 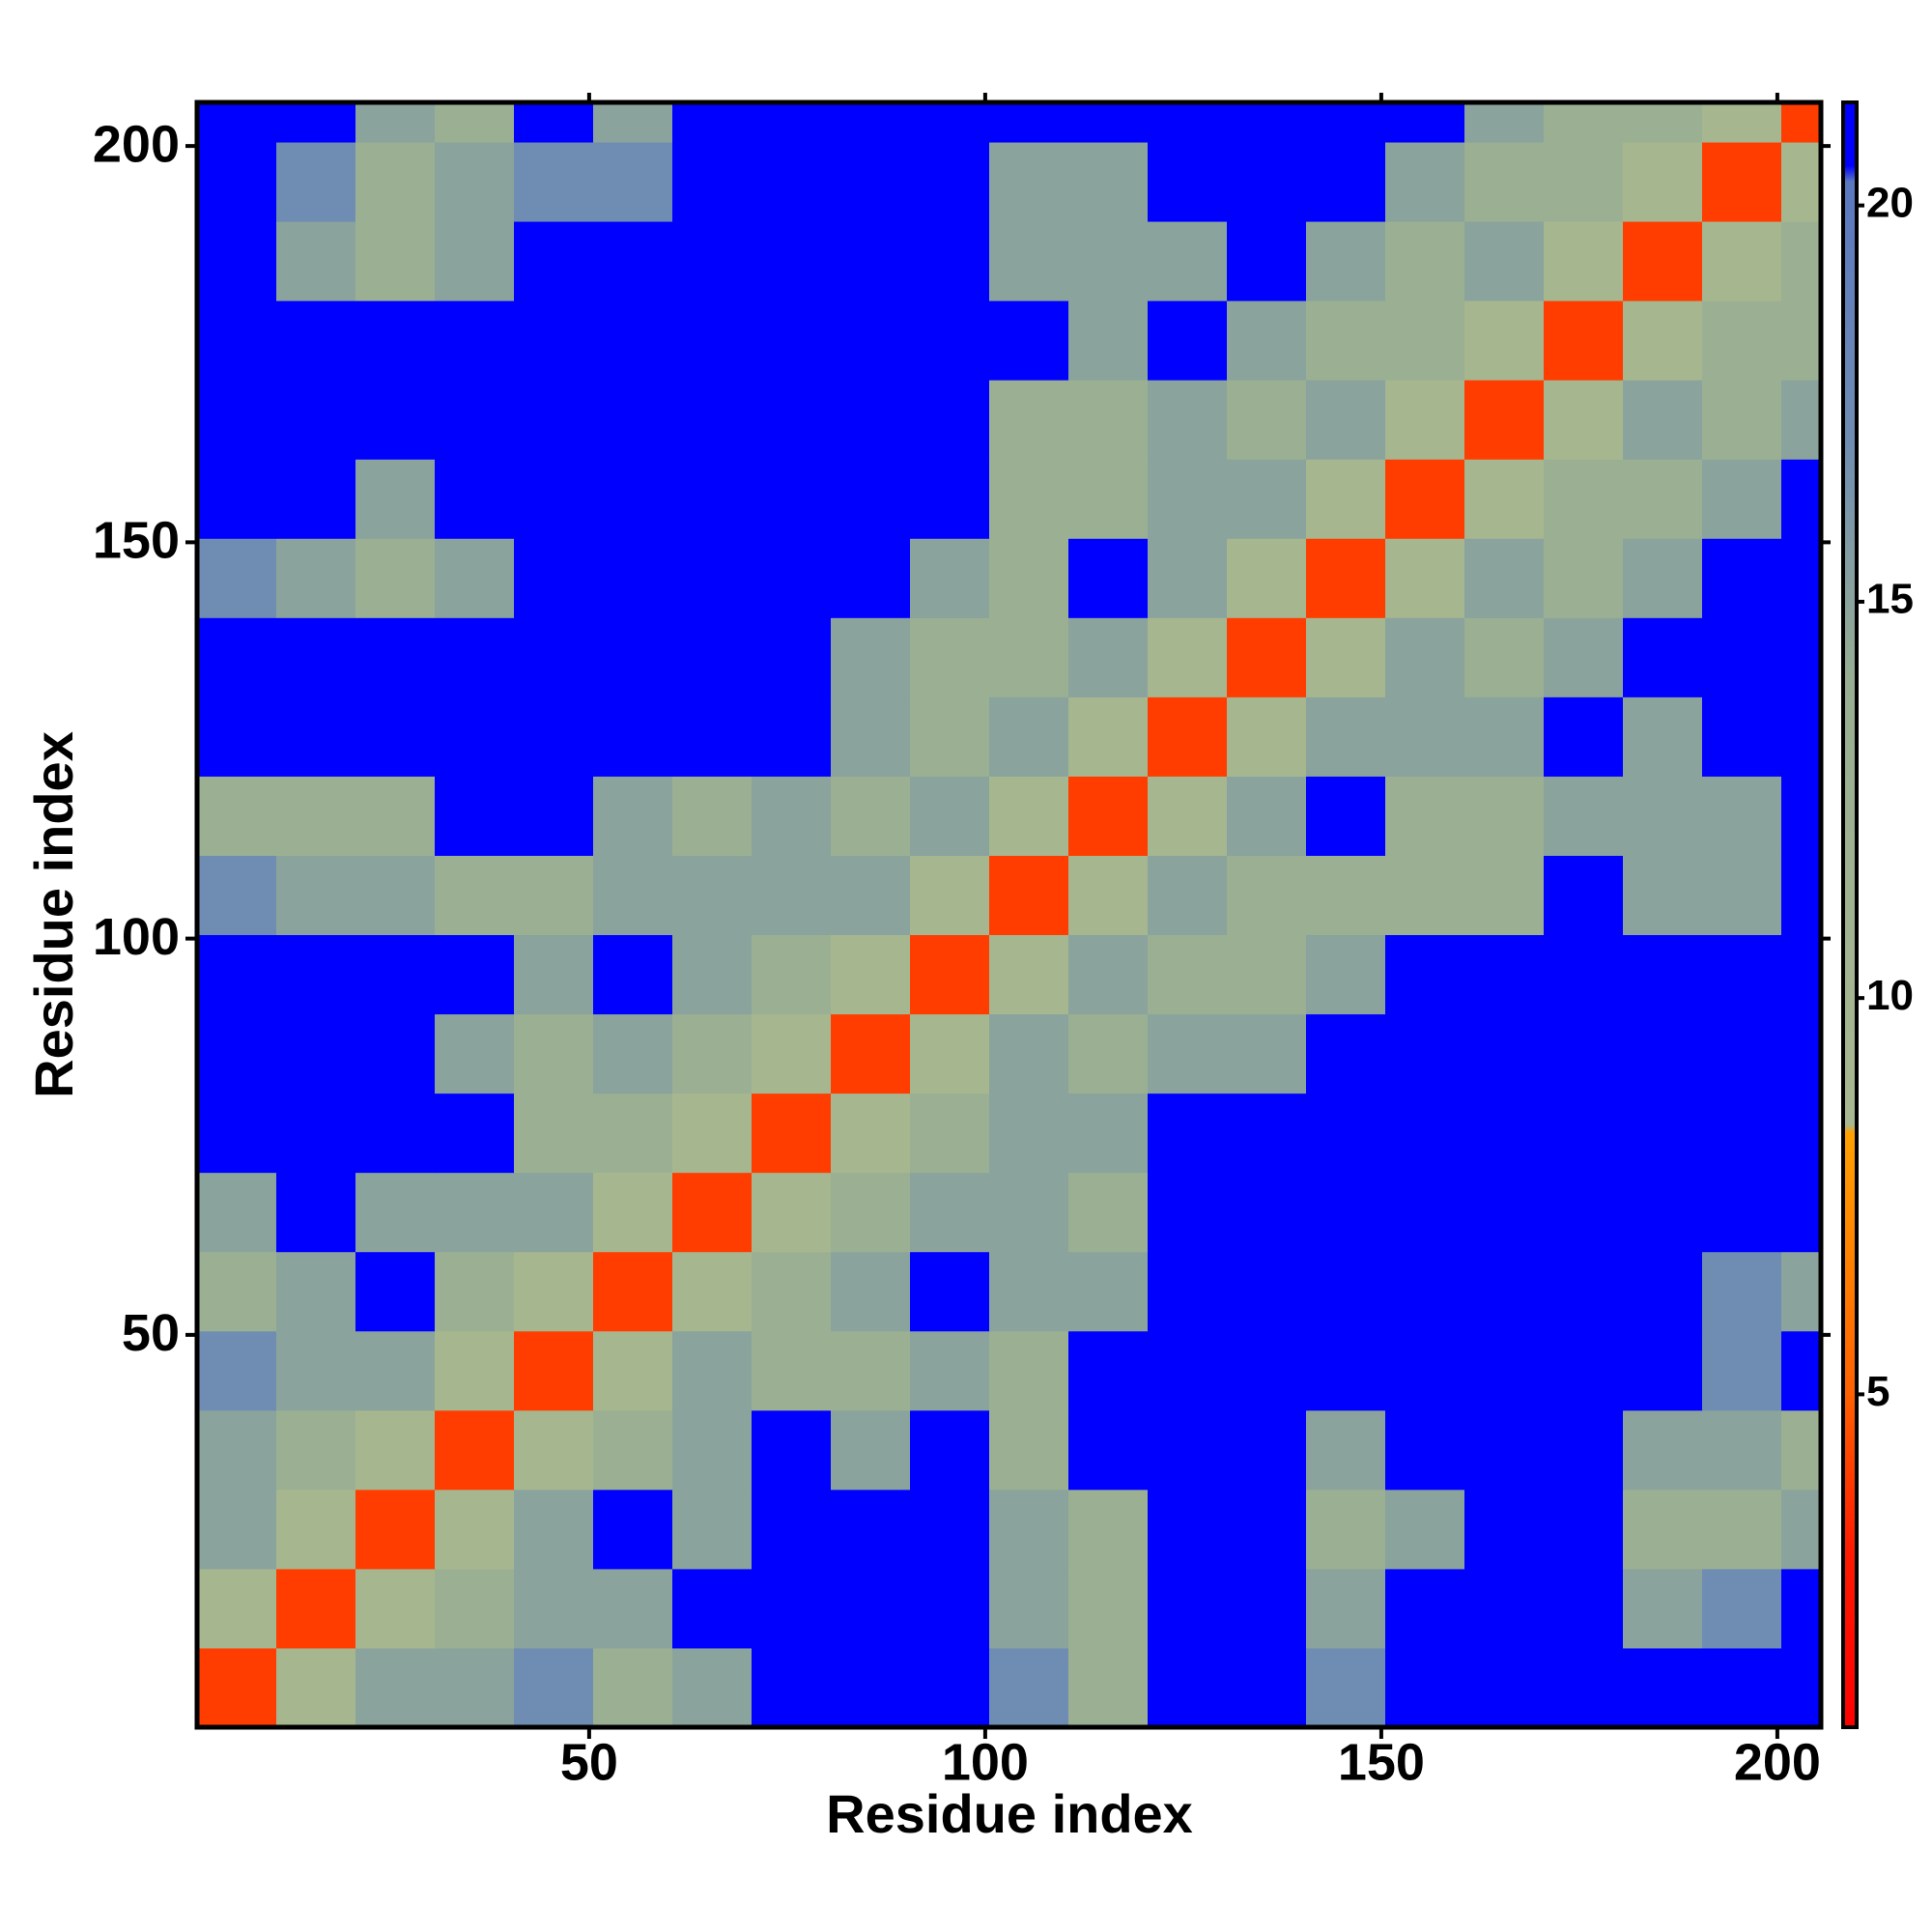 I want to click on x-axis-title: Residue index, so click(x=1009, y=1813).